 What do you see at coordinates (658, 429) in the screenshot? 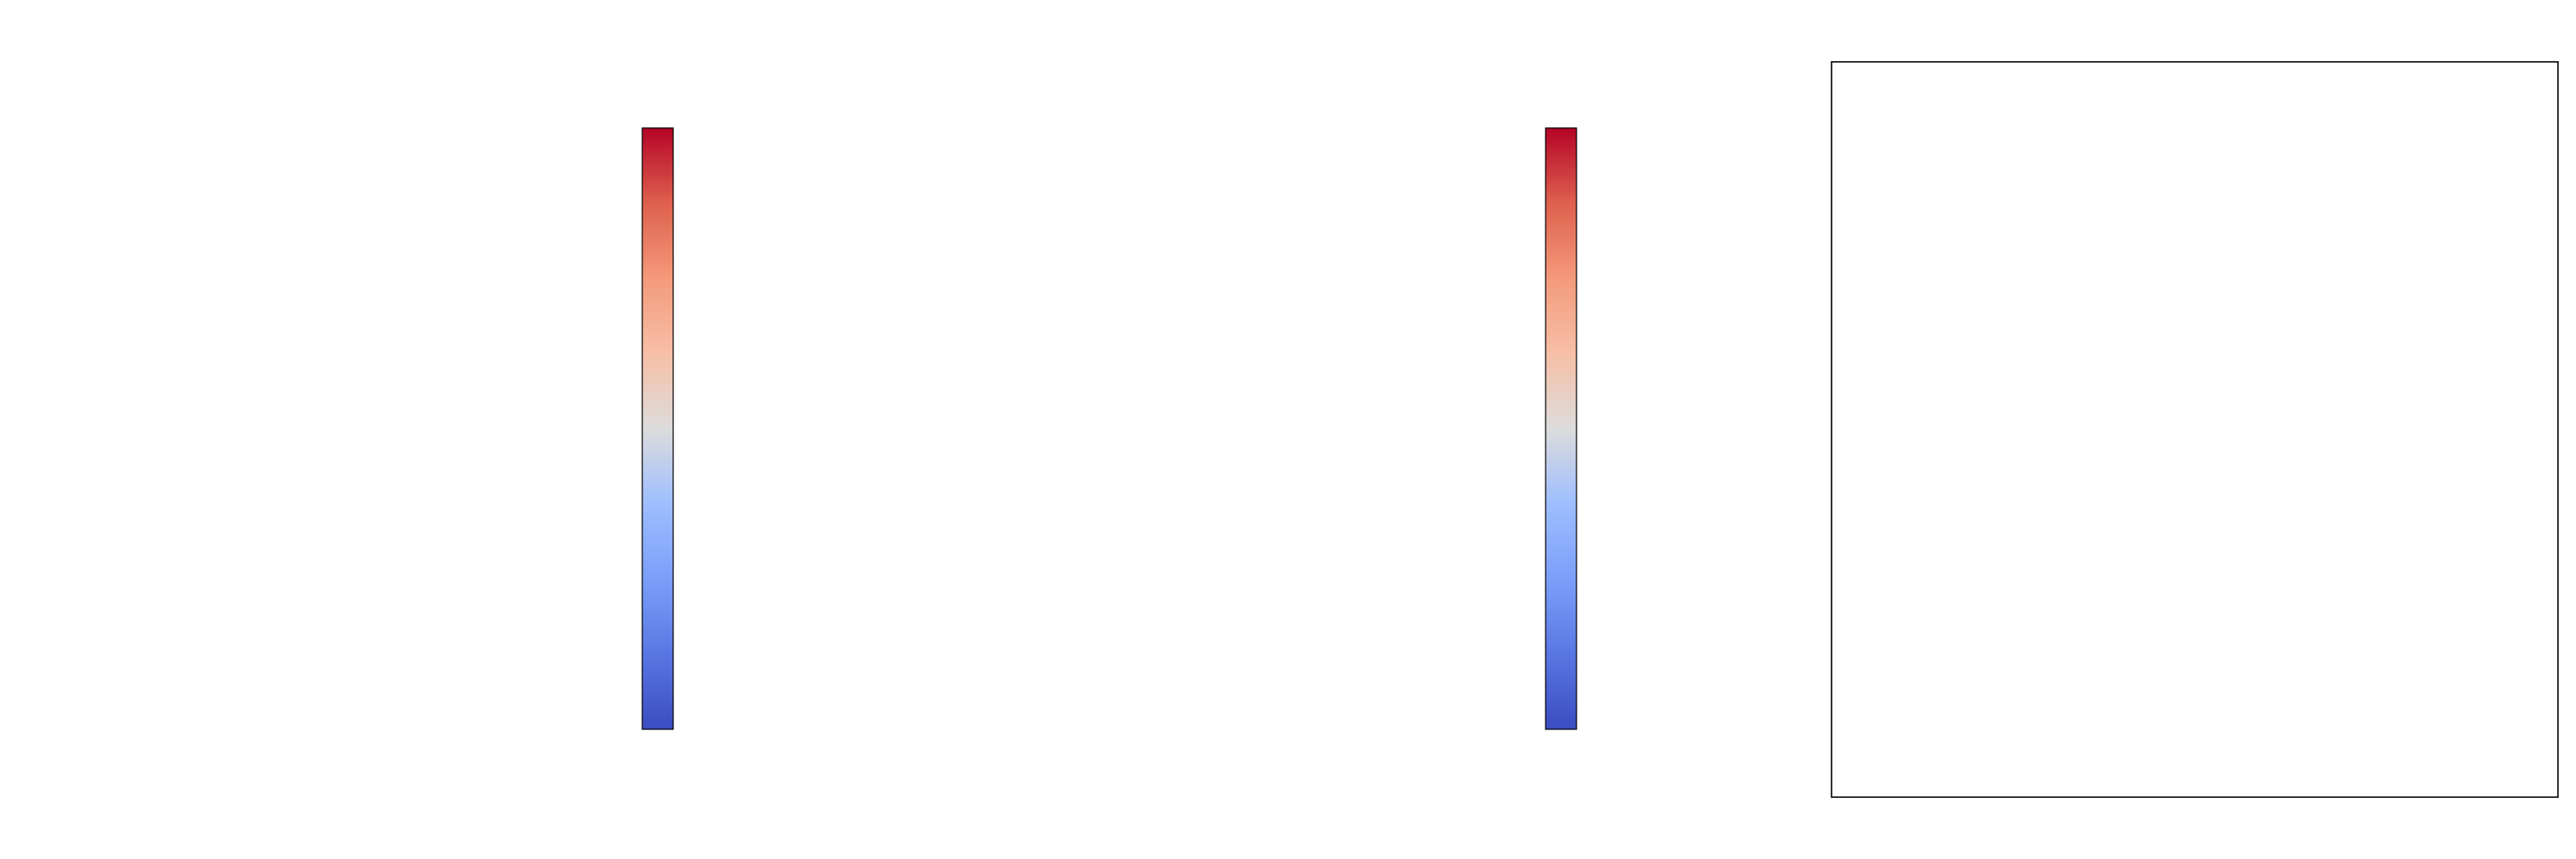
I see `residum-colorbar` at bounding box center [658, 429].